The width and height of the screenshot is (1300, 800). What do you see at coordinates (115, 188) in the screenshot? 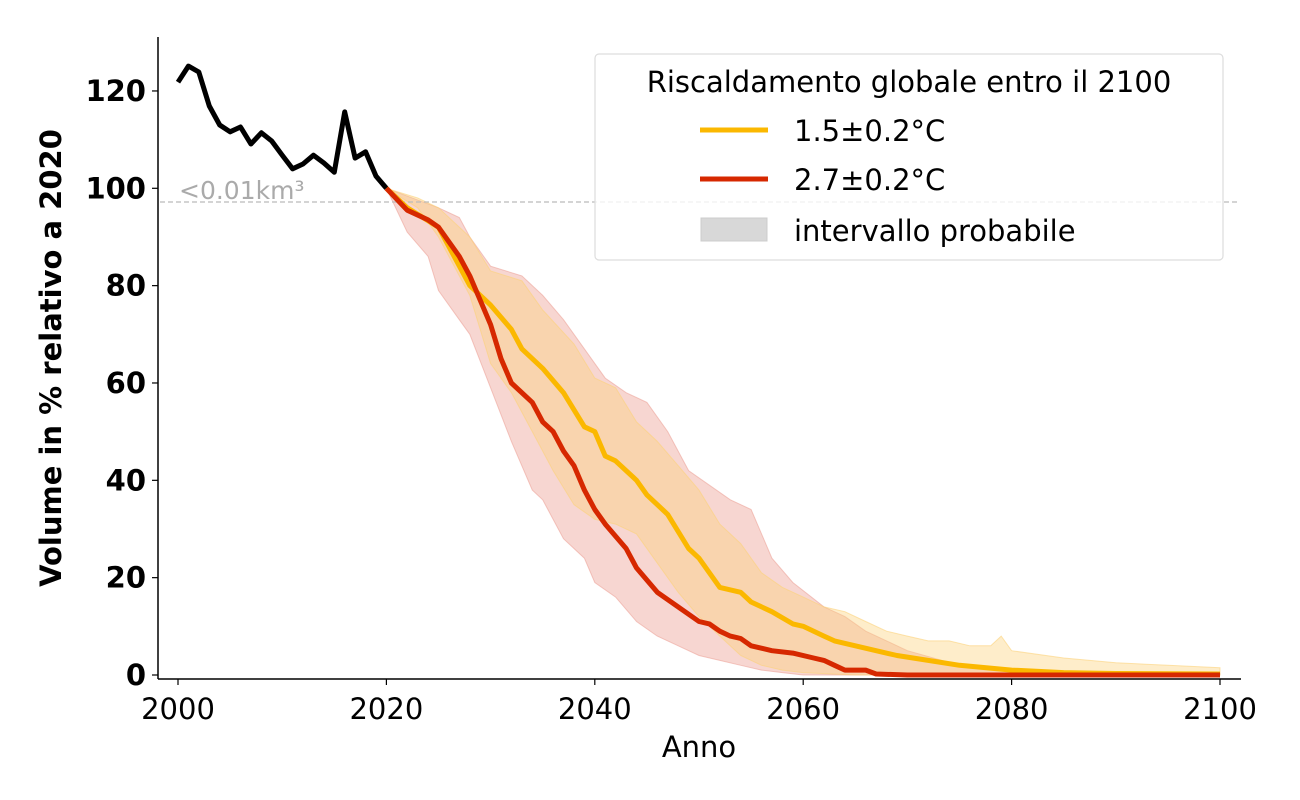
I see `y-tick-label: 100` at bounding box center [115, 188].